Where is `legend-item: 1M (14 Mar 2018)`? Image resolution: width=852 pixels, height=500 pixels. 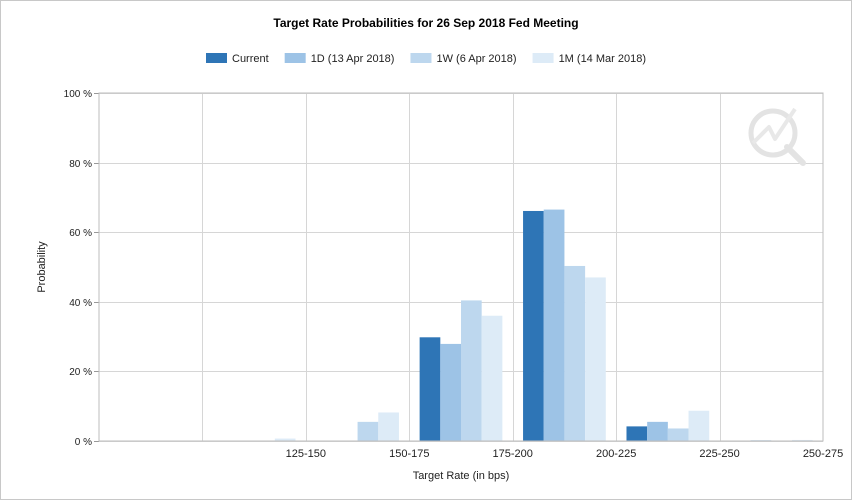 legend-item: 1M (14 Mar 2018) is located at coordinates (589, 59).